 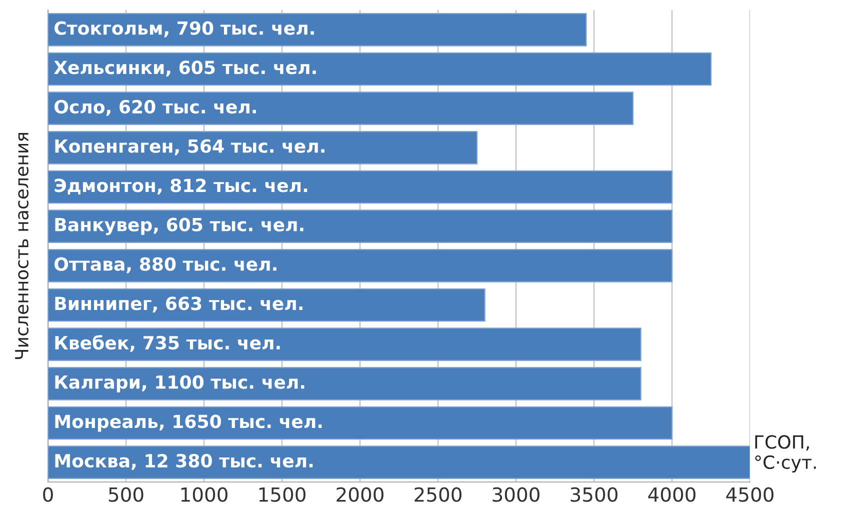 I want to click on x-tick-label: 4000, so click(x=672, y=494).